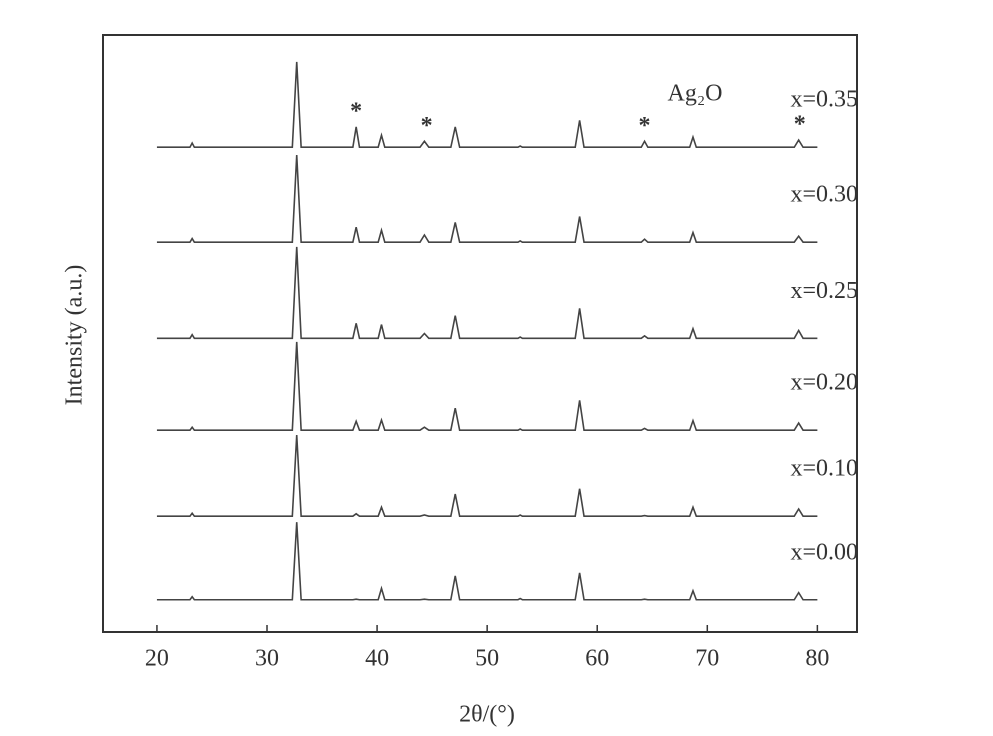  Describe the element at coordinates (157, 659) in the screenshot. I see `x-tick-label: 20` at that location.